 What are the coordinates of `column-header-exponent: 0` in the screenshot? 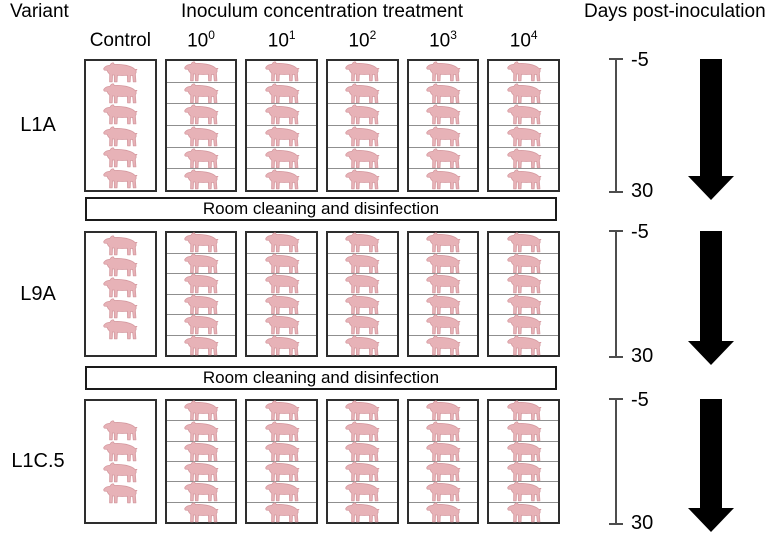 It's located at (211, 35).